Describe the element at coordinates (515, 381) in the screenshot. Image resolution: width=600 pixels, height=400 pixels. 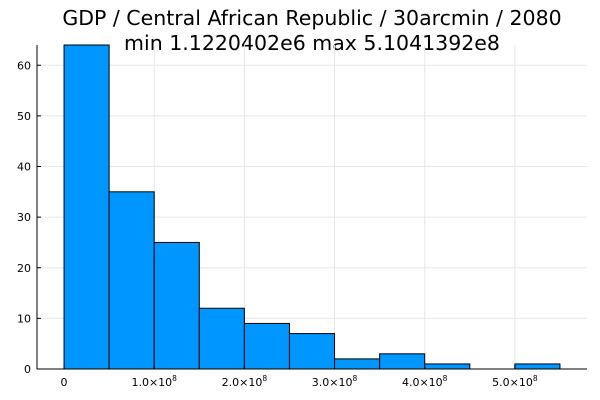
I see `x-tick-label: 5.0×10⁸` at that location.